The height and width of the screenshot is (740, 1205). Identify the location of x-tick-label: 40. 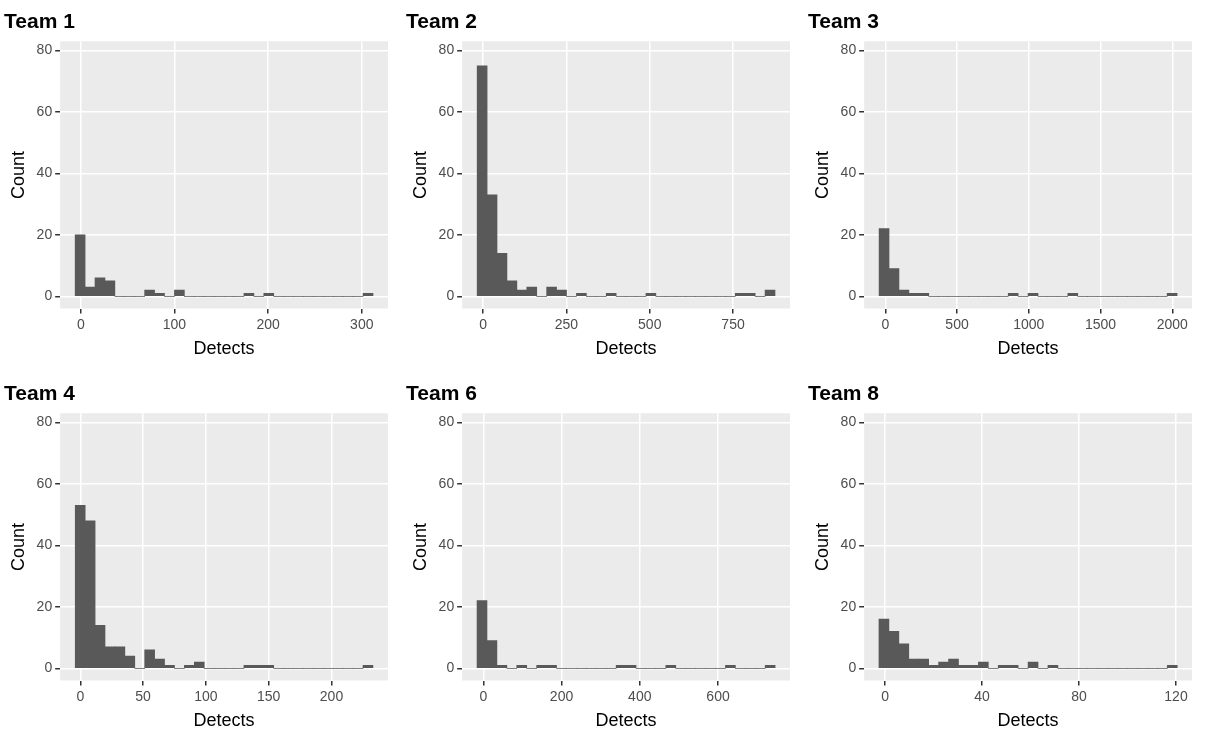
(982, 695).